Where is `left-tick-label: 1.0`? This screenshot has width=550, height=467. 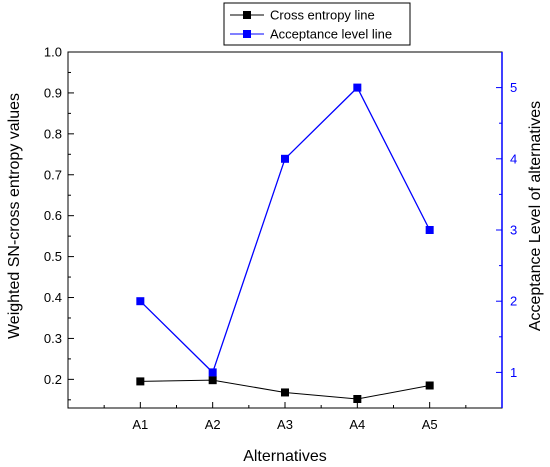 left-tick-label: 1.0 is located at coordinates (53, 52).